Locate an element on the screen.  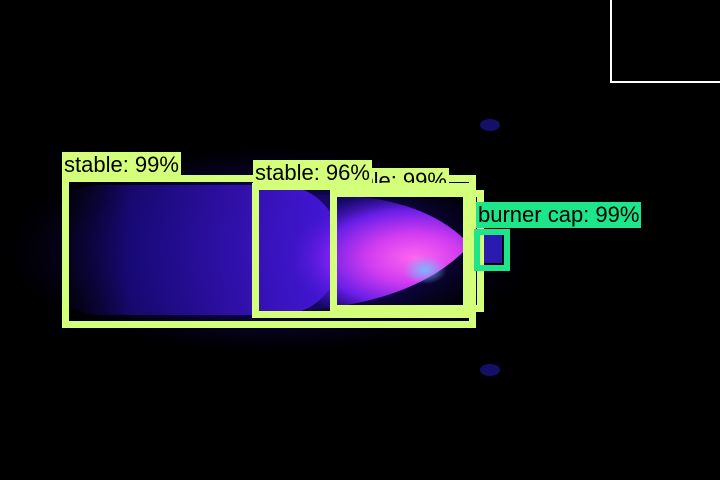
detection-label-stable: stable: 96% is located at coordinates (312, 173).